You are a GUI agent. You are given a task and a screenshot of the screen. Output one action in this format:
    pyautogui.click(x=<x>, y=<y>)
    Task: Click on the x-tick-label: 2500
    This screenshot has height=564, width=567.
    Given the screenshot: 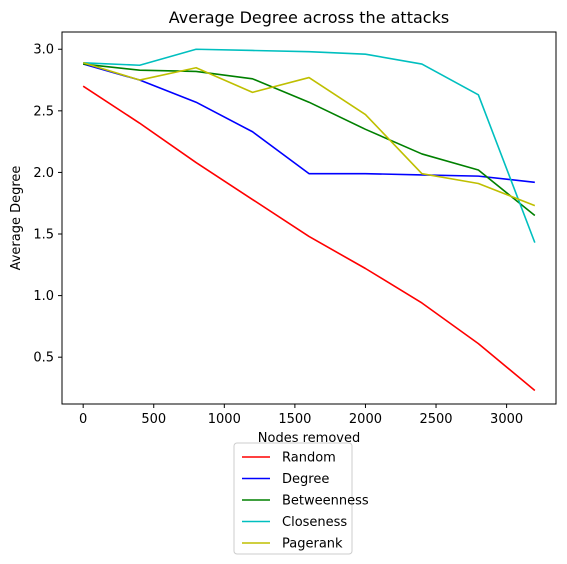 What is the action you would take?
    pyautogui.click(x=435, y=419)
    